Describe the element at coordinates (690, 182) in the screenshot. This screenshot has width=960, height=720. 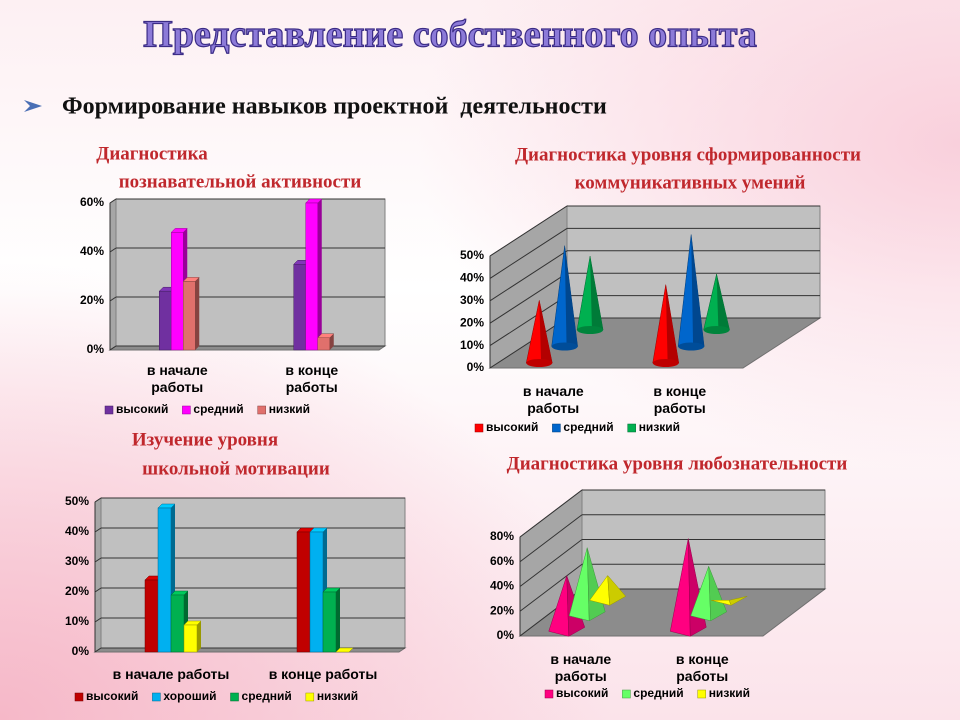
I see `chart-title: коммуникативных умений` at that location.